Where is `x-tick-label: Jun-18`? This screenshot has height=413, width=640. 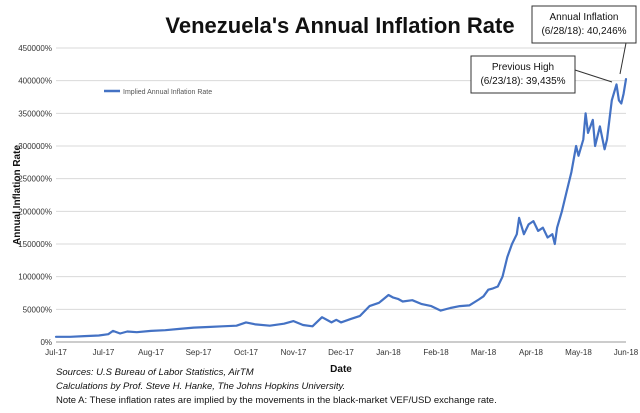 x-tick-label: Jun-18 is located at coordinates (626, 352).